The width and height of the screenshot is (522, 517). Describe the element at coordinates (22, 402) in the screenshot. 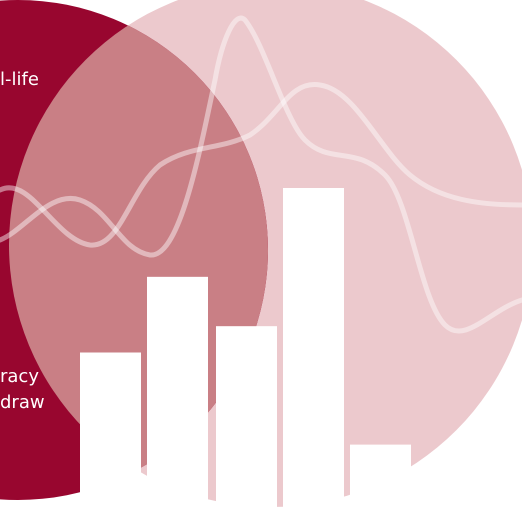

I see `bottom-label-fragment-2: draw` at that location.